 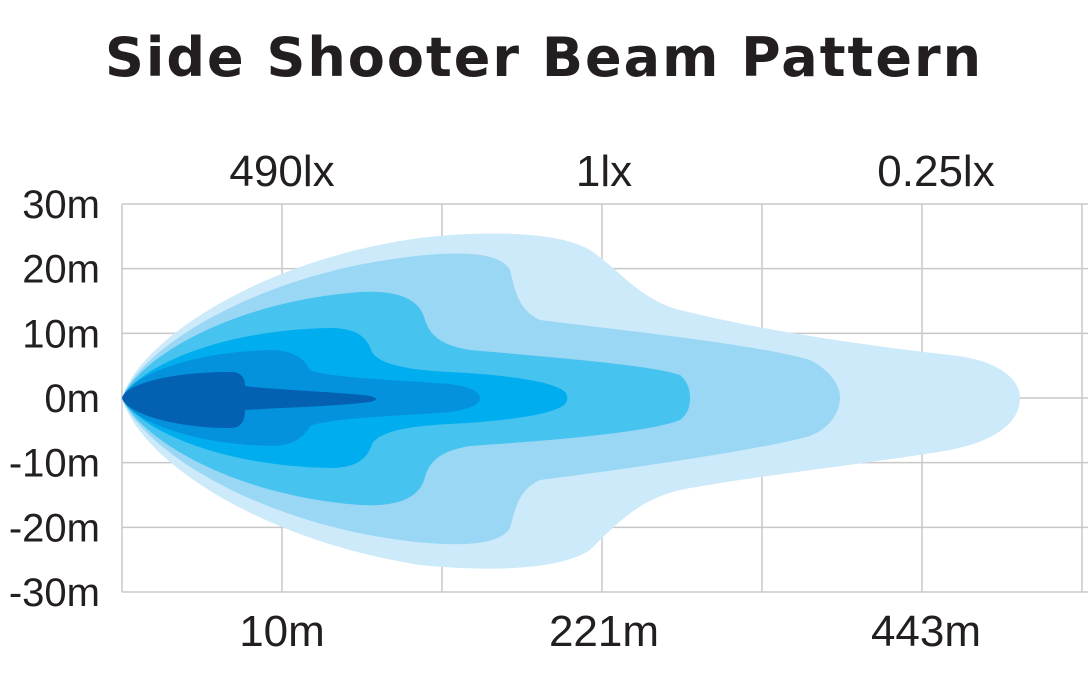 I want to click on lux-label: 1lx, so click(x=604, y=171).